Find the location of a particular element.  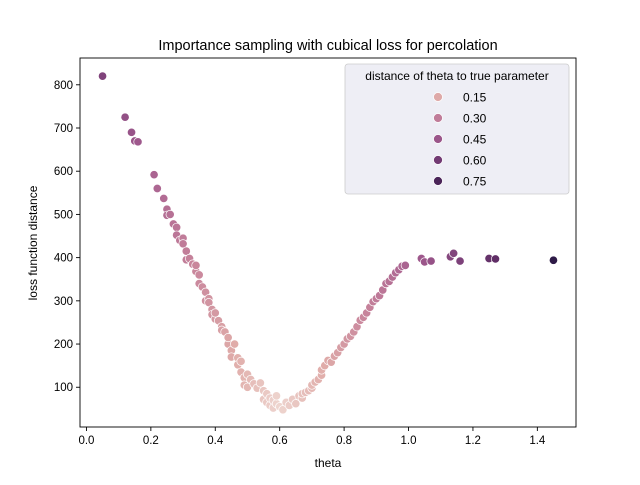

y-tick-label: 500 is located at coordinates (63, 215).